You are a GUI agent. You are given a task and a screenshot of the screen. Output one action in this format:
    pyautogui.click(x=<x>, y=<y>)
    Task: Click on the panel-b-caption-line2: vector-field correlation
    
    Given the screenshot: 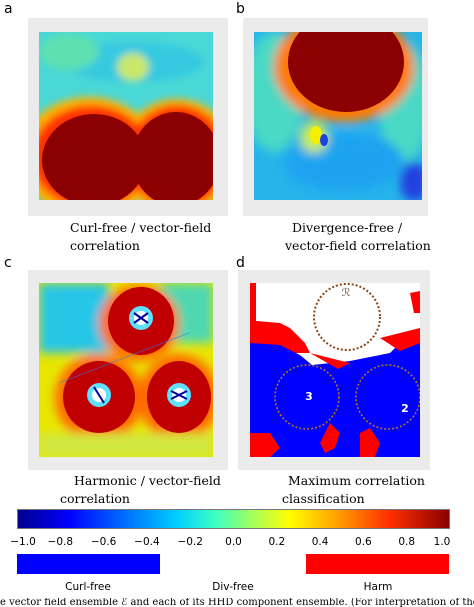 What is the action you would take?
    pyautogui.click(x=358, y=245)
    